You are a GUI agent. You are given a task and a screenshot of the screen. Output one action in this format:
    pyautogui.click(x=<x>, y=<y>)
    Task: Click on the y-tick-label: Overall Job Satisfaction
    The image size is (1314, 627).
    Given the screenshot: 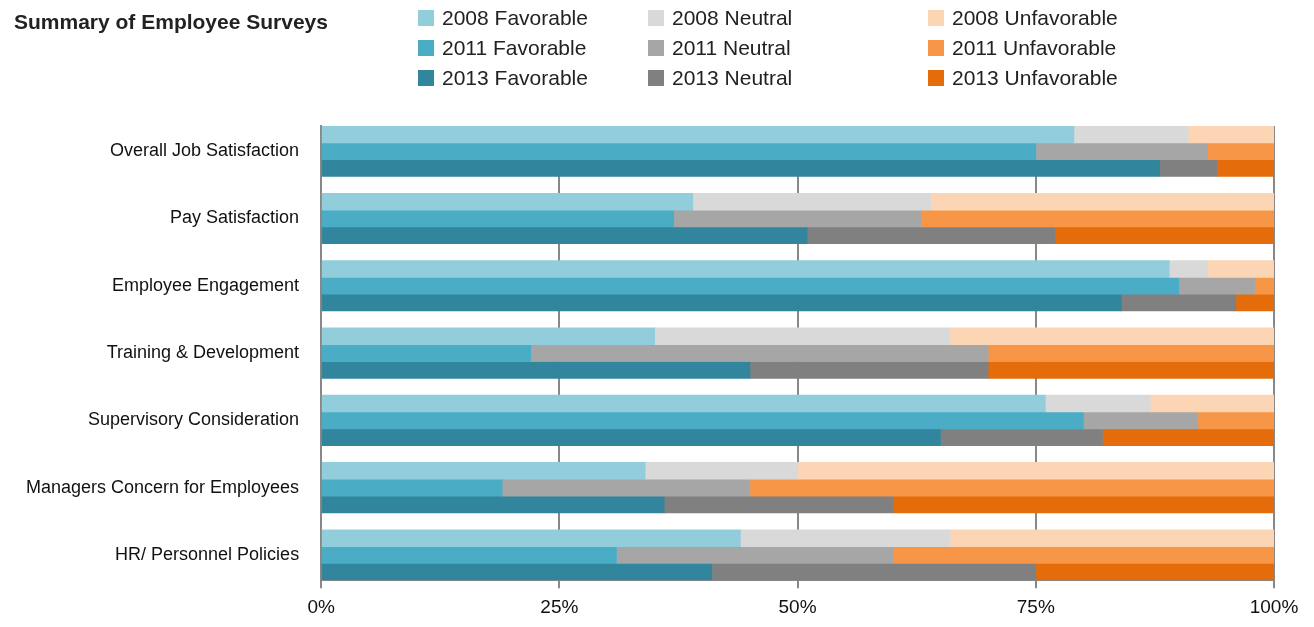 What is the action you would take?
    pyautogui.click(x=205, y=150)
    